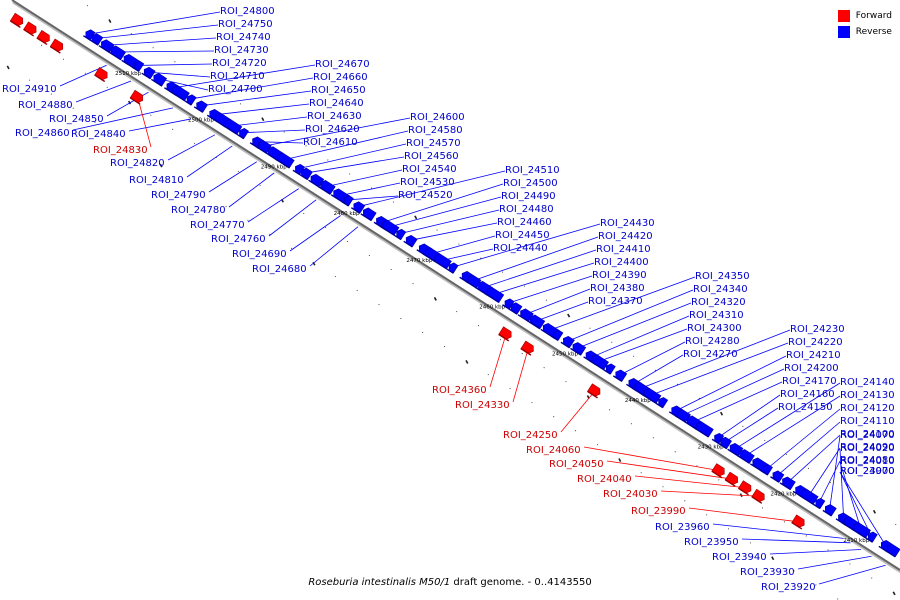 The height and width of the screenshot is (600, 900). Describe the element at coordinates (201, 121) in the screenshot. I see `scale-tick-label: 2500 kbp` at that location.